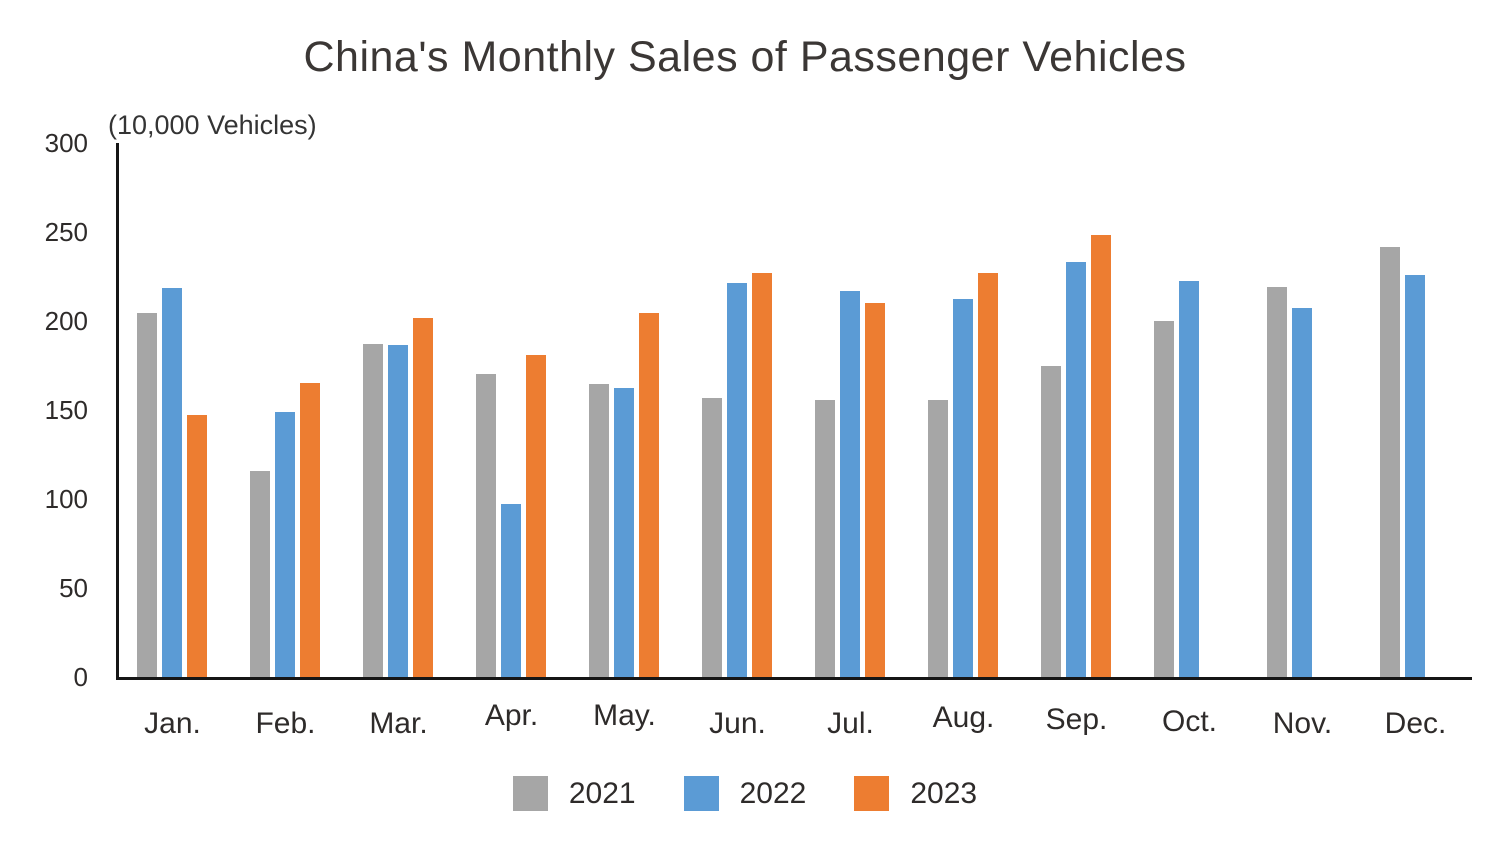 This screenshot has height=863, width=1490. What do you see at coordinates (875, 490) in the screenshot?
I see `bar-2023-jul` at bounding box center [875, 490].